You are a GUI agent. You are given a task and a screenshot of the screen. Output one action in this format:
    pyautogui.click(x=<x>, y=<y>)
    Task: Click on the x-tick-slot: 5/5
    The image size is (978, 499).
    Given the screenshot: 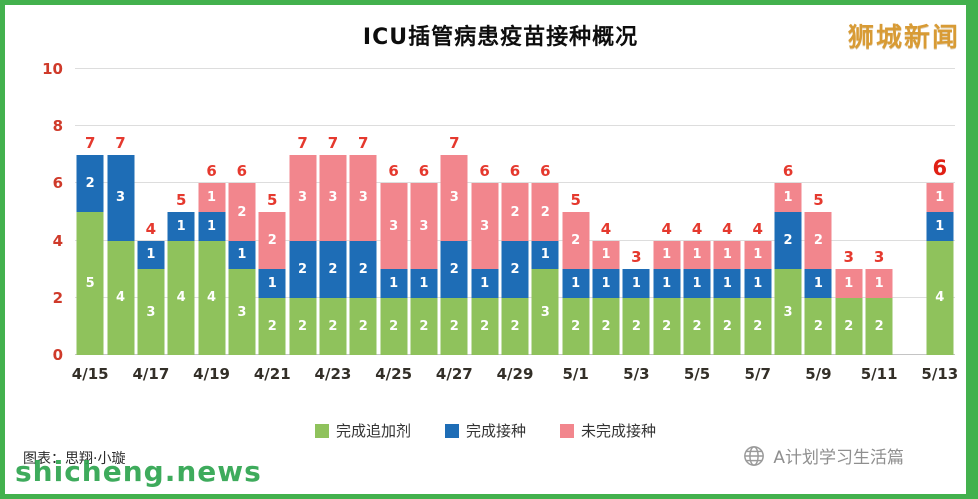 What is the action you would take?
    pyautogui.click(x=697, y=375)
    